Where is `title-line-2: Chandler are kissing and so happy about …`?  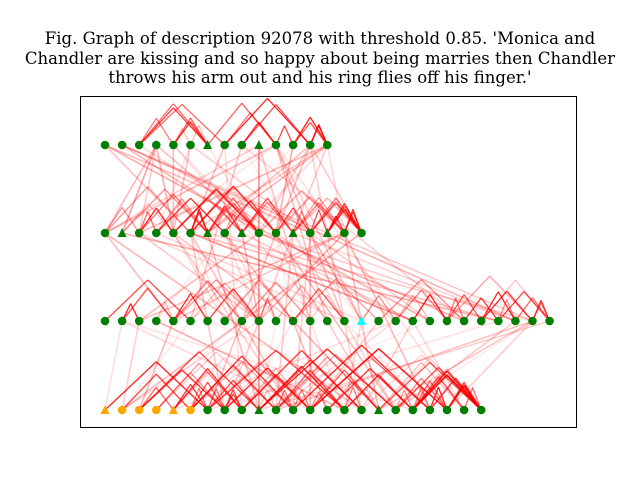 title-line-2: Chandler are kissing and so happy about … is located at coordinates (320, 58).